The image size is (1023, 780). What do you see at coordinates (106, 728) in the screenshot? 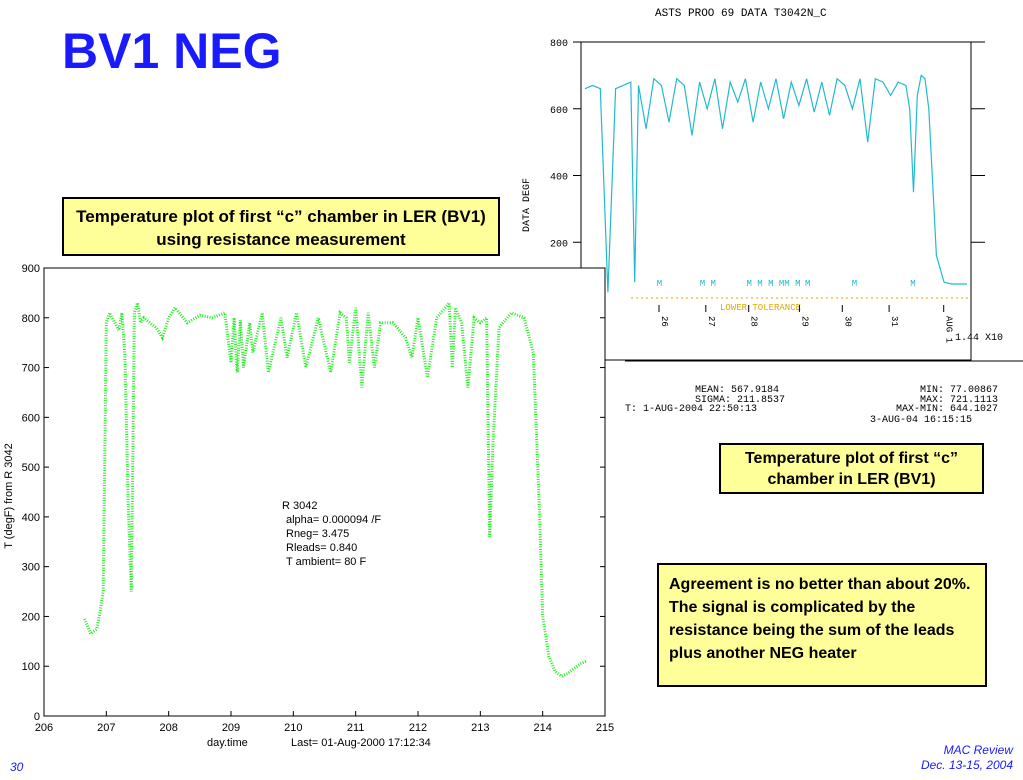
I see `x-tick-label: 207` at bounding box center [106, 728].